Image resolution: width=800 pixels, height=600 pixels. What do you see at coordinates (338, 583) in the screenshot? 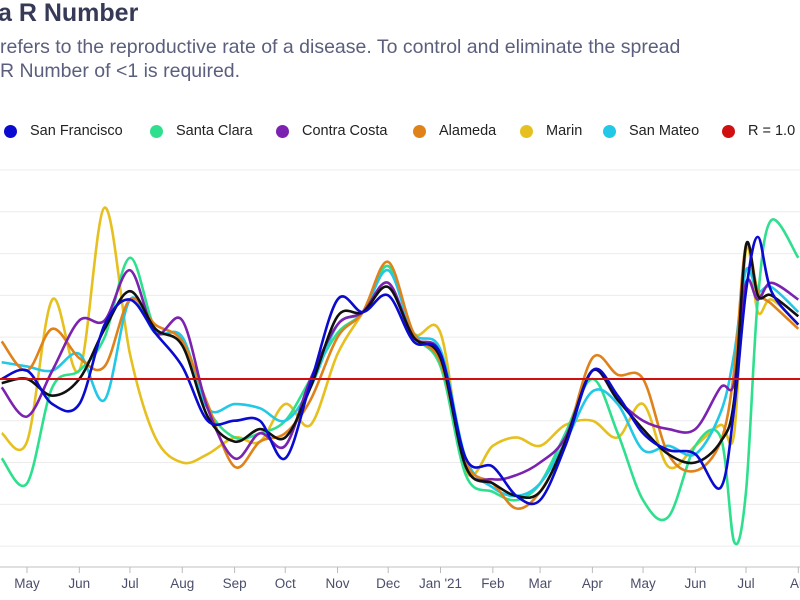
I see `x-tick-label: Nov` at bounding box center [338, 583].